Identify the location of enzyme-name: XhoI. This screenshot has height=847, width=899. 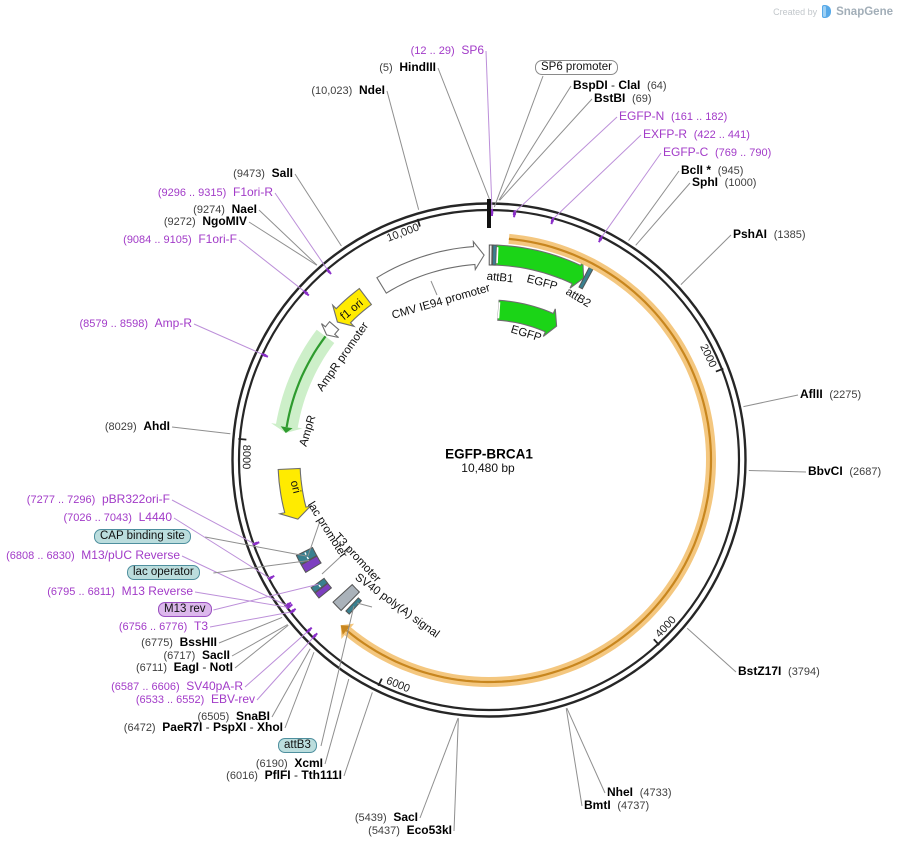
(270, 727).